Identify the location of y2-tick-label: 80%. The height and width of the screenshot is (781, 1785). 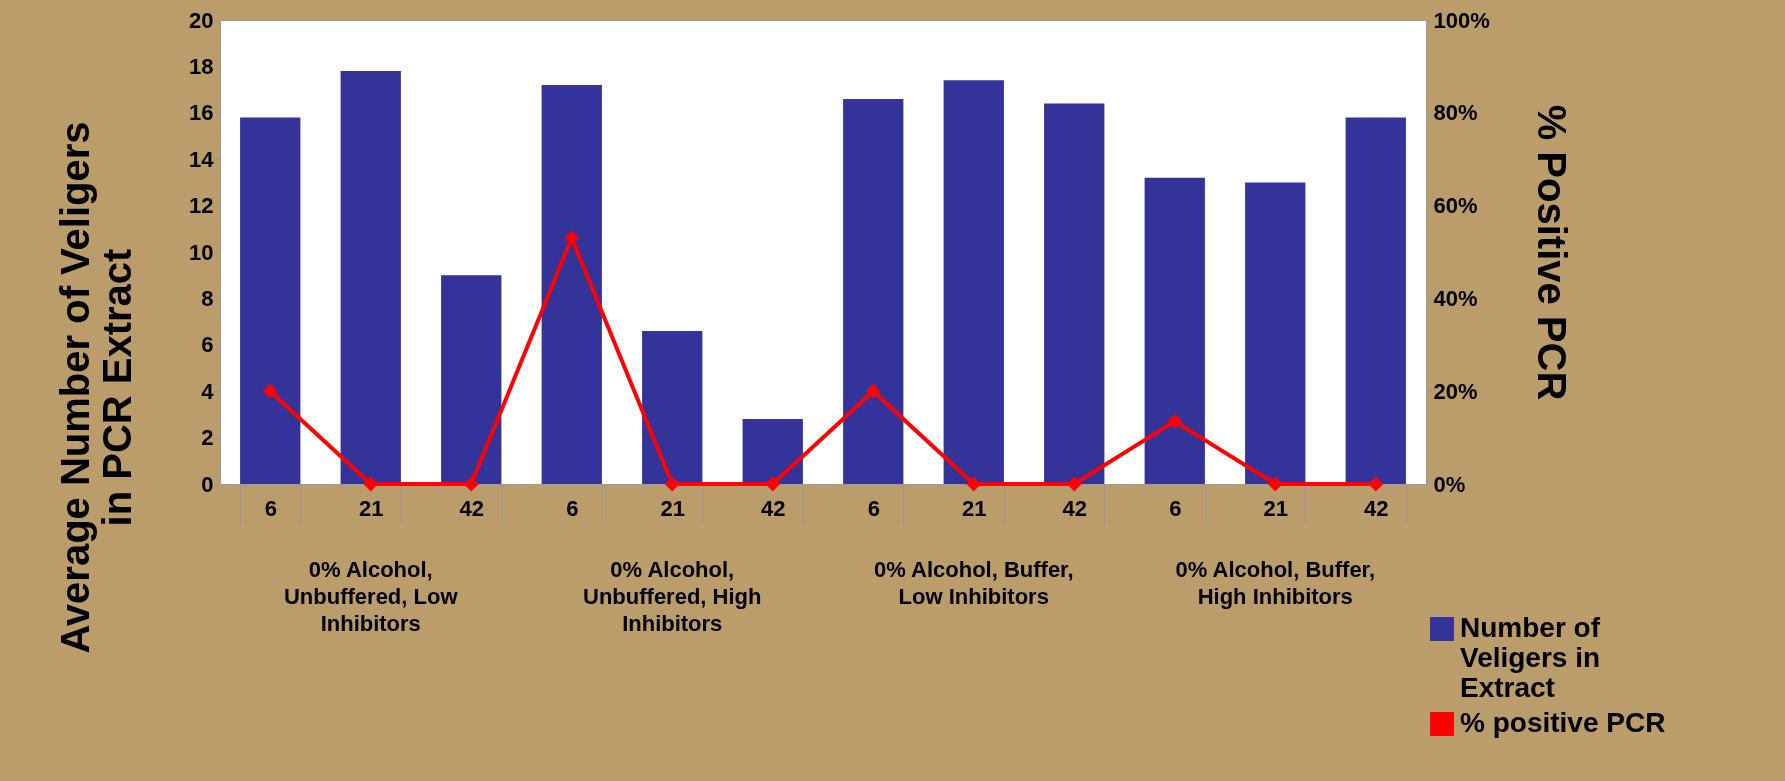
(1455, 113).